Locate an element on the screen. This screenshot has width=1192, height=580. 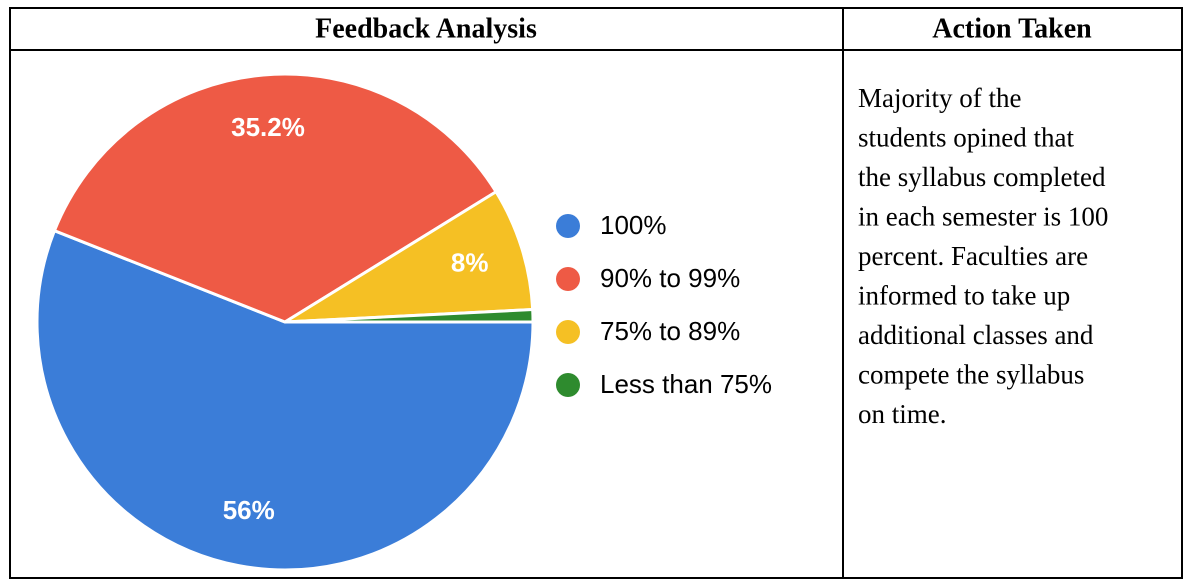
text-line: compete the syllabus is located at coordinates (971, 375).